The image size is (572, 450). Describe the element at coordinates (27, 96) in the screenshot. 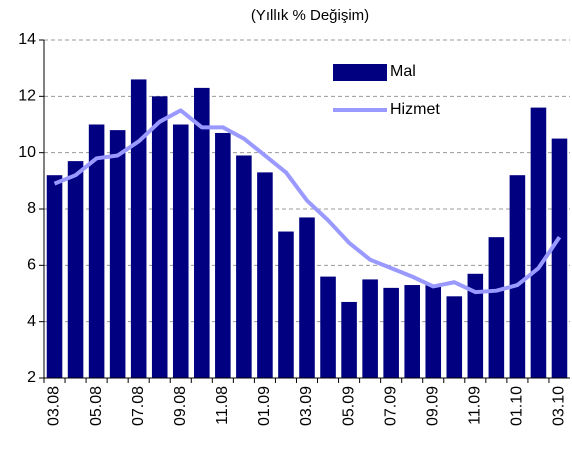

I see `y-tick-label: 12` at that location.